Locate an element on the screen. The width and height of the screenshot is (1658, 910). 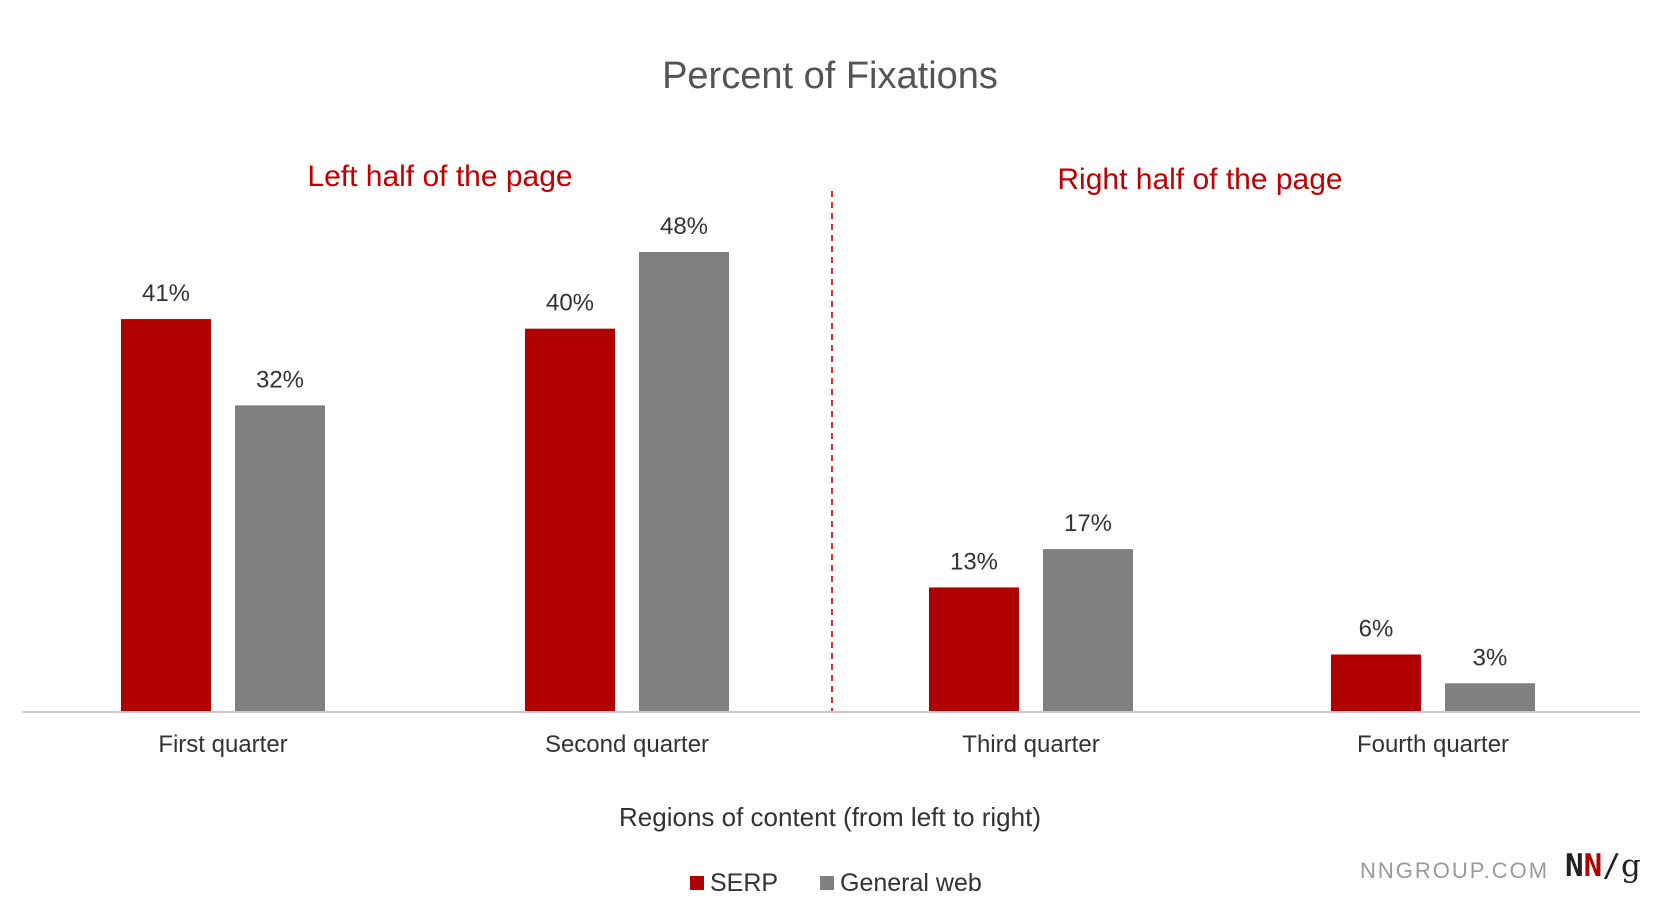
chart-title: Percent of Fixations is located at coordinates (830, 76).